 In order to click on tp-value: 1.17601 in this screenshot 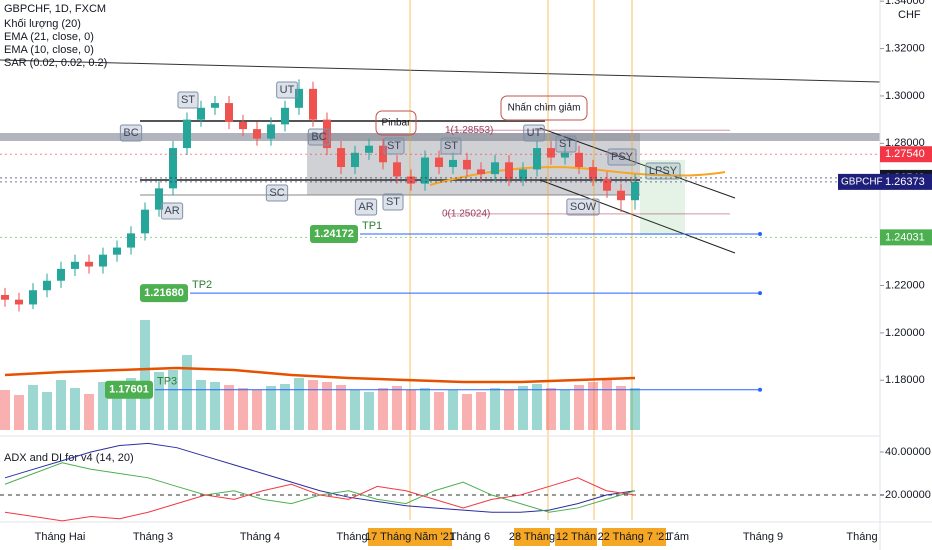, I will do `click(129, 390)`.